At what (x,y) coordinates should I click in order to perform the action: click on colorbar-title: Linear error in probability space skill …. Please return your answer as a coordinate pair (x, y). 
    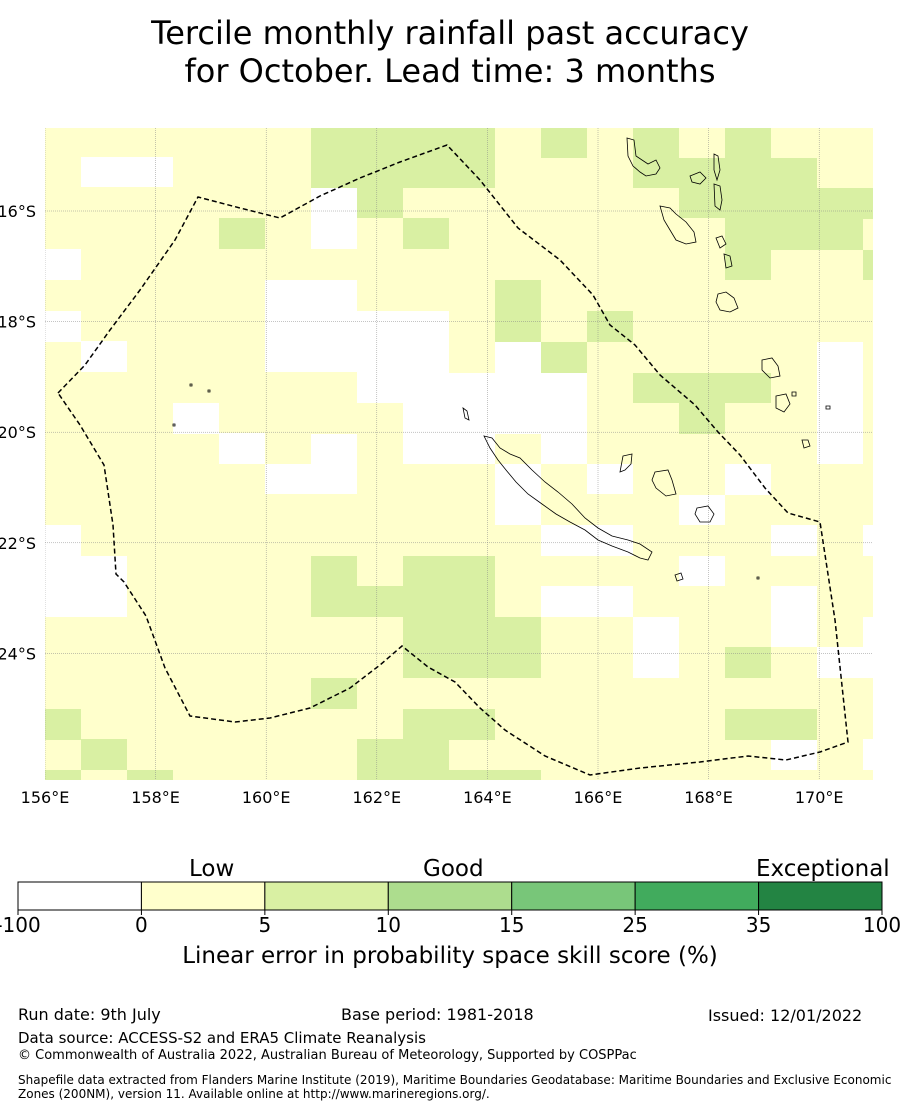
    Looking at the image, I should click on (450, 956).